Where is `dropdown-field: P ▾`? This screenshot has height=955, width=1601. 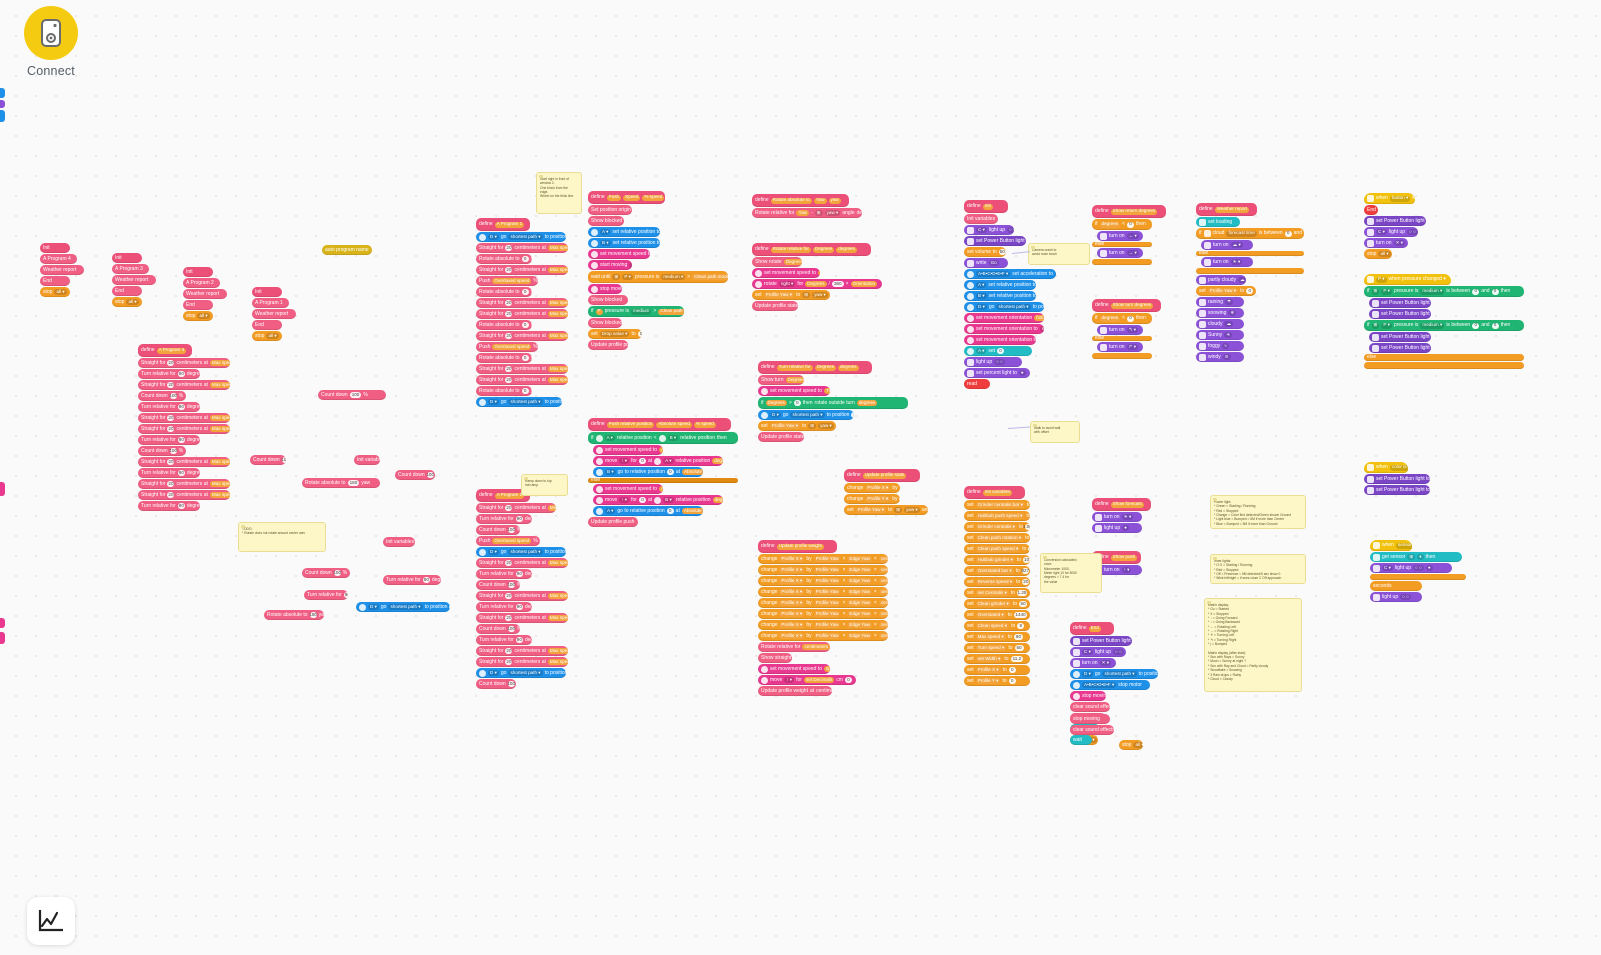 dropdown-field: P ▾ is located at coordinates (1386, 325).